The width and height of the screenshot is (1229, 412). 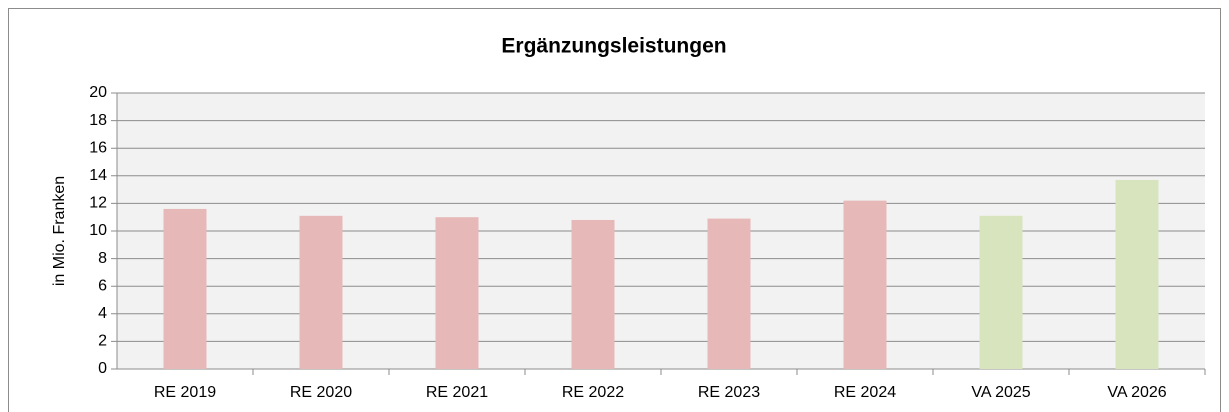 I want to click on chart-title: Ergänzungsleistungen, so click(x=613, y=46).